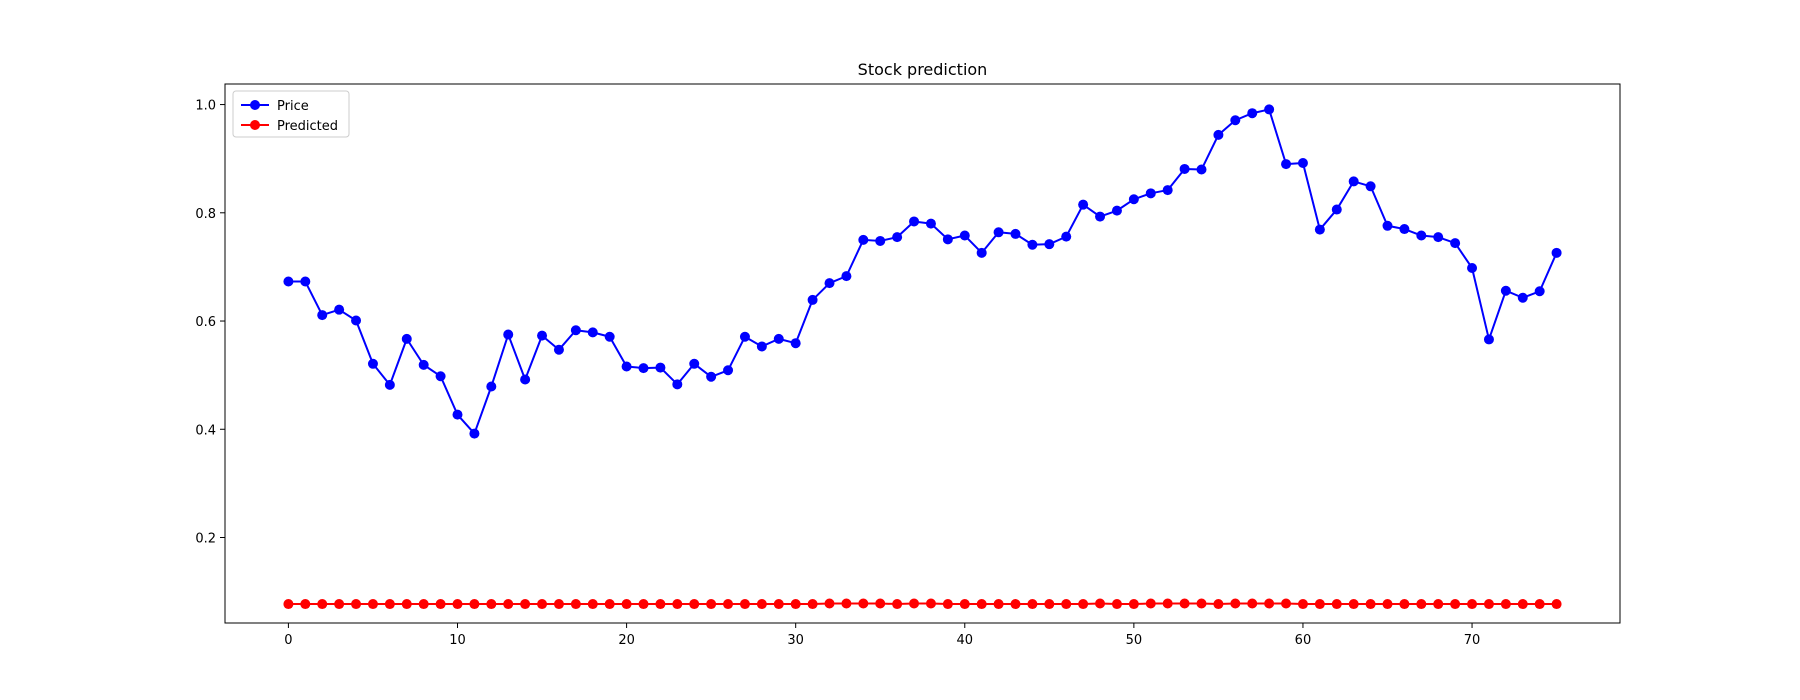 The image size is (1800, 700). I want to click on y-tick-label: 0.8, so click(205, 214).